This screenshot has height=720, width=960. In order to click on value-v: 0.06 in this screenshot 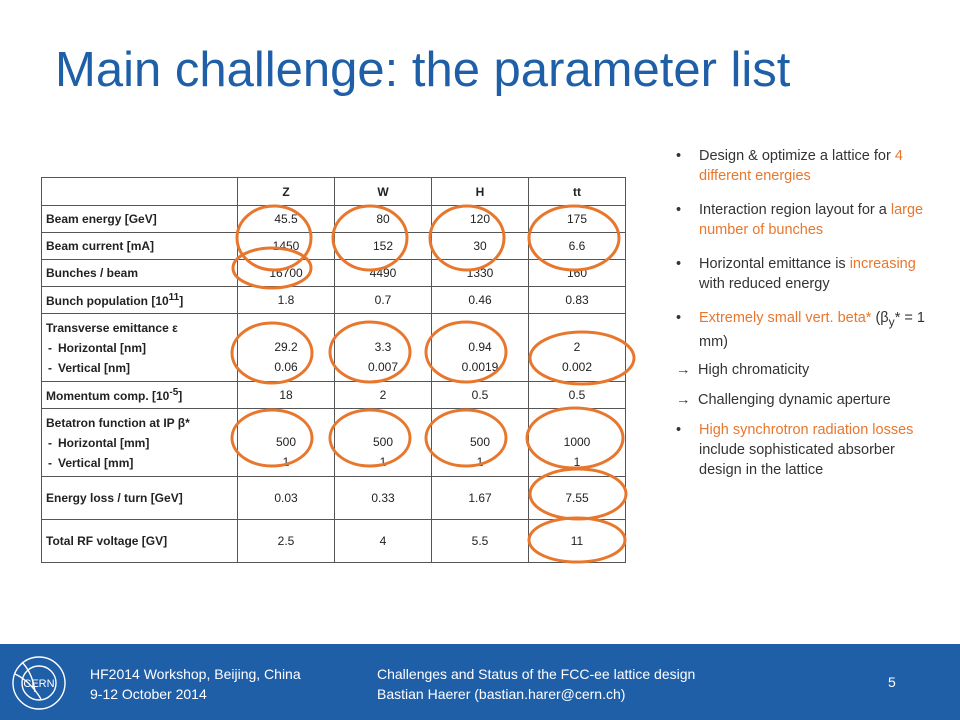, I will do `click(286, 366)`.